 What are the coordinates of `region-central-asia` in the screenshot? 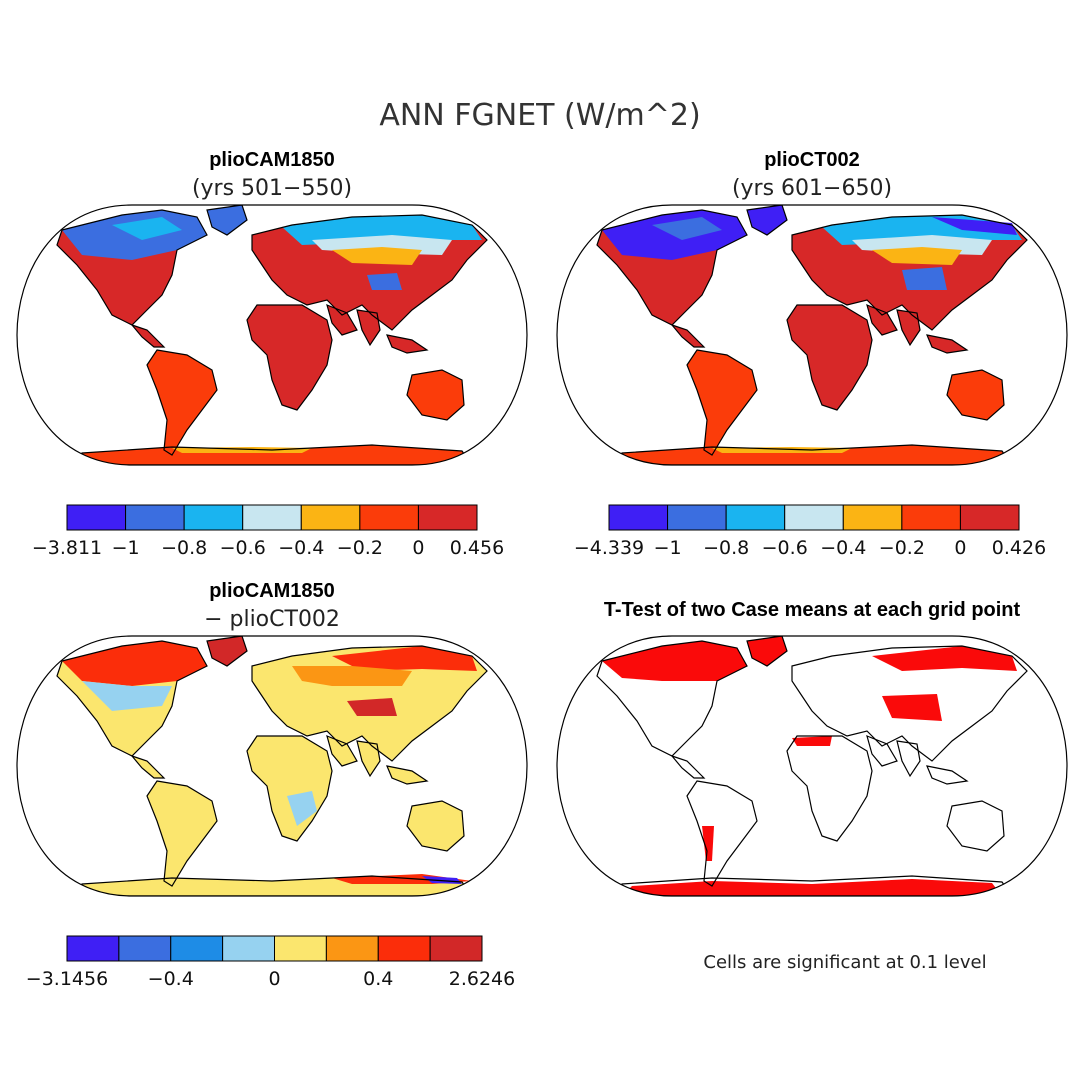 It's located at (372, 707).